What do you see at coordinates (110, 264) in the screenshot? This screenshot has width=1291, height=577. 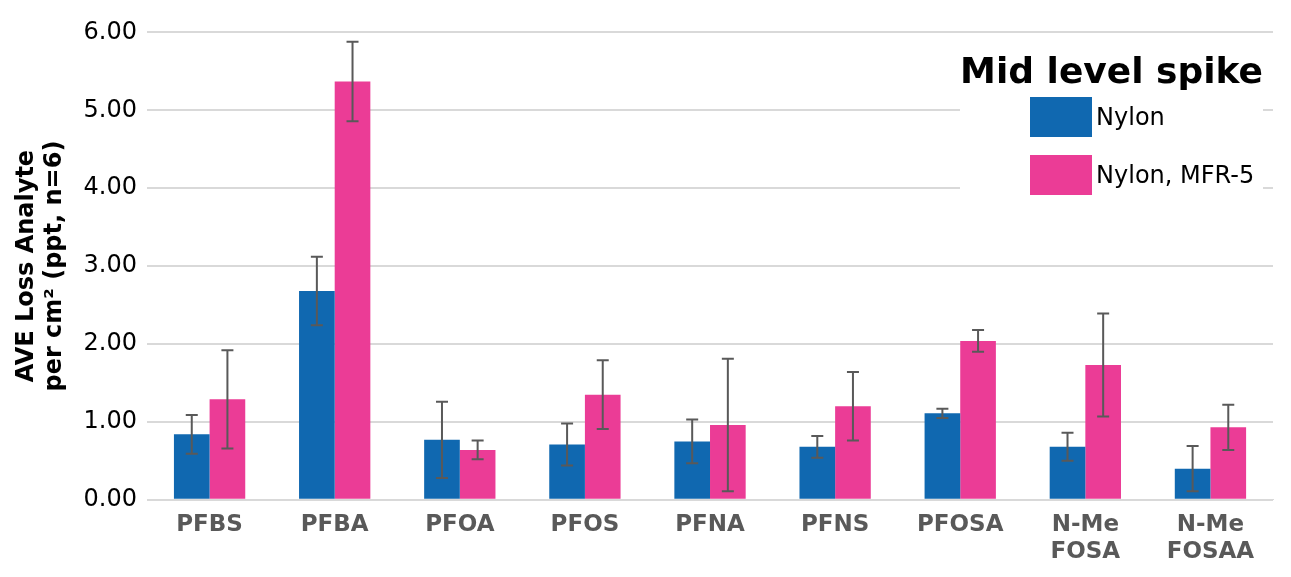 I see `y-tick-label: 3.00` at bounding box center [110, 264].